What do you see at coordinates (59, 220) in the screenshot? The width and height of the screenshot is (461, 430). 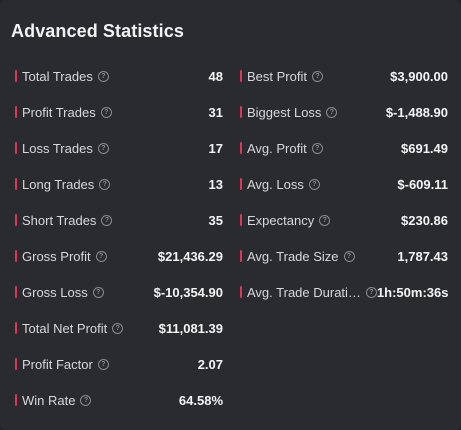 I see `stat-label: Short Trades` at bounding box center [59, 220].